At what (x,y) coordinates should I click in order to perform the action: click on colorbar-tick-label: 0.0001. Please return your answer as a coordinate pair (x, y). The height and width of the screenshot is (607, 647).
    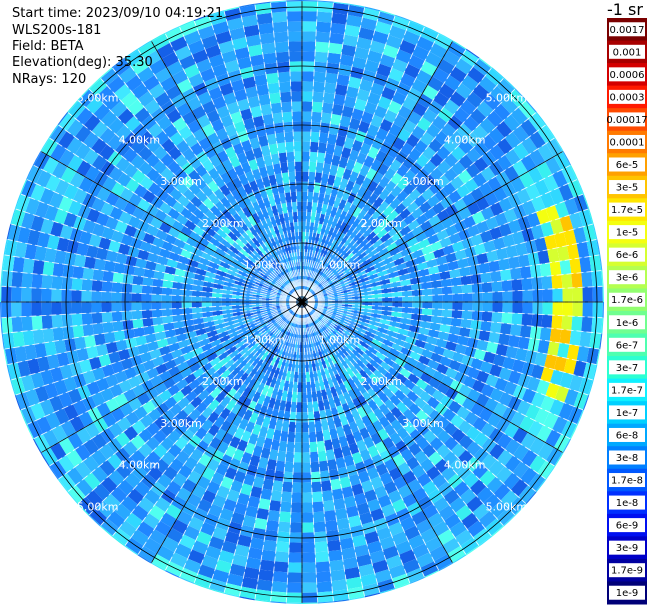
    Looking at the image, I should click on (627, 142).